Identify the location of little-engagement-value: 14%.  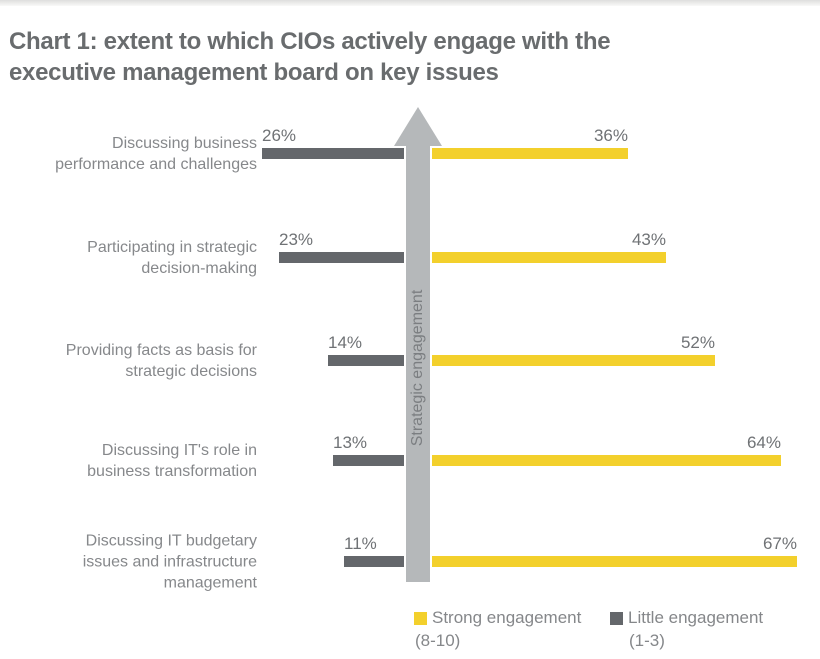
(345, 342).